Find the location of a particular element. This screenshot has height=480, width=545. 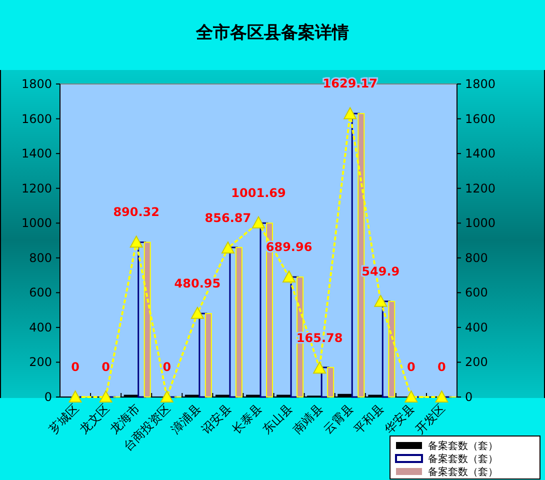

y2-tick-label: 600 is located at coordinates (476, 293).